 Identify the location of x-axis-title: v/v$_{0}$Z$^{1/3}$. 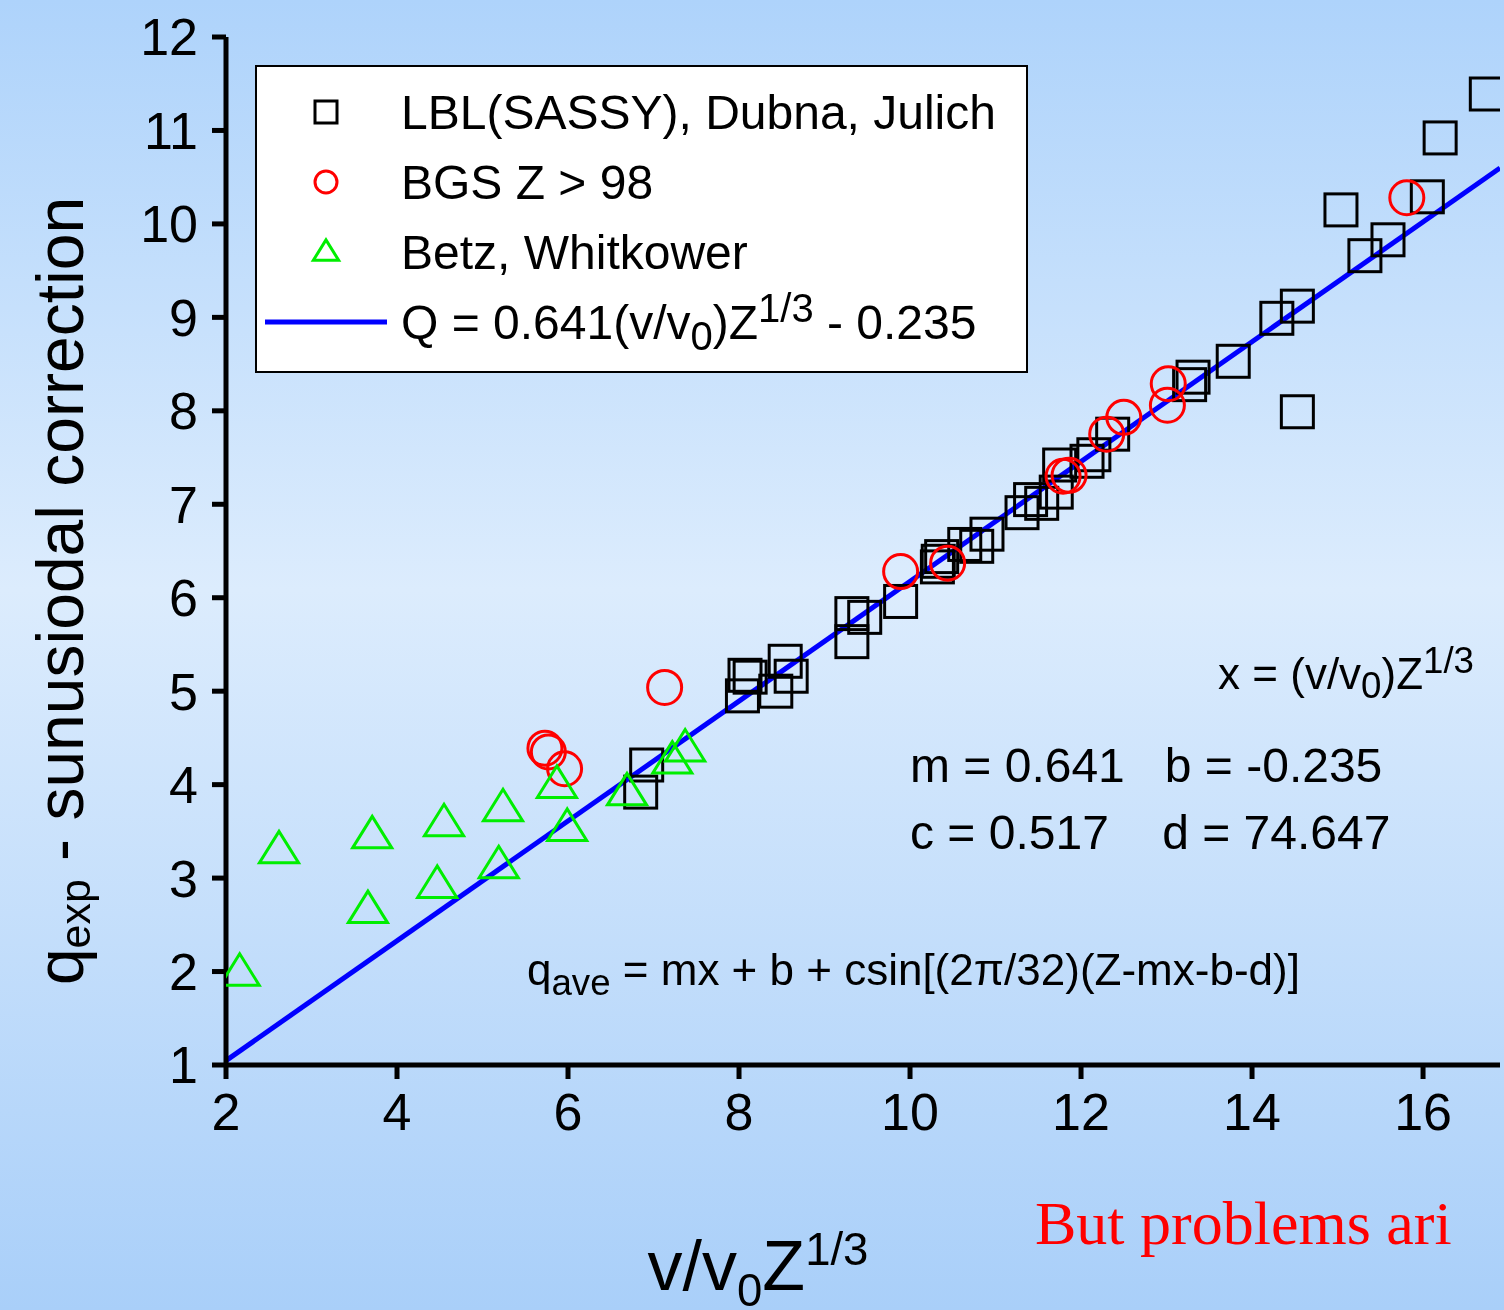
(758, 1266).